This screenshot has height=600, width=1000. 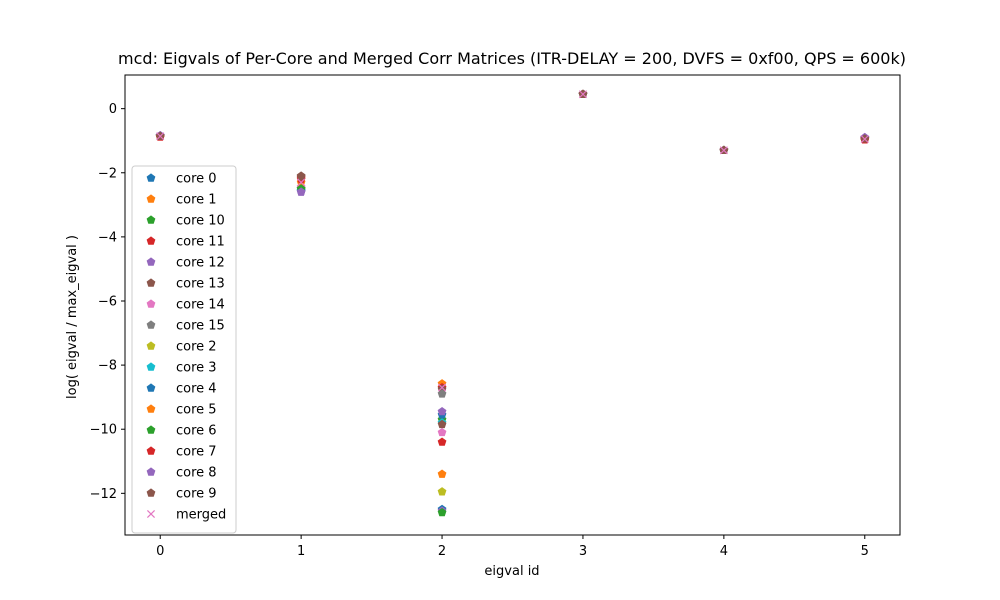 I want to click on legend-item: core 1, so click(x=181, y=200).